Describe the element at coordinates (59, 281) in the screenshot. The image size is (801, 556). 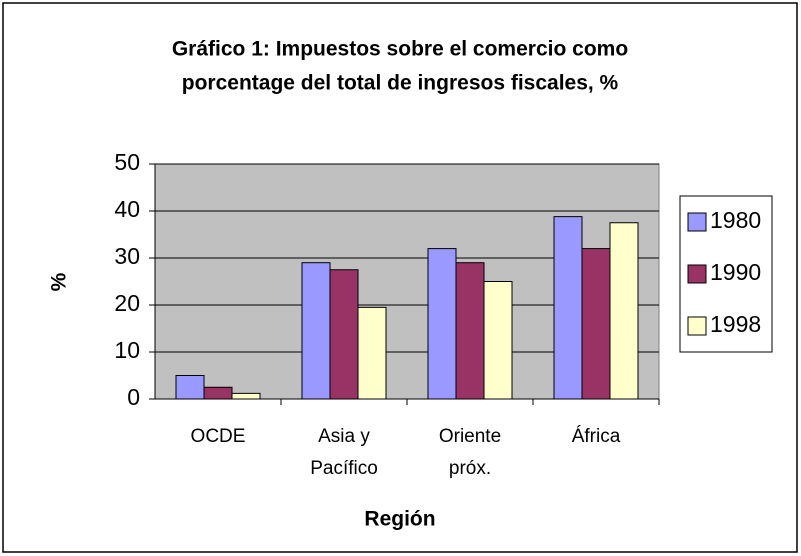
I see `y-axis-label: %` at that location.